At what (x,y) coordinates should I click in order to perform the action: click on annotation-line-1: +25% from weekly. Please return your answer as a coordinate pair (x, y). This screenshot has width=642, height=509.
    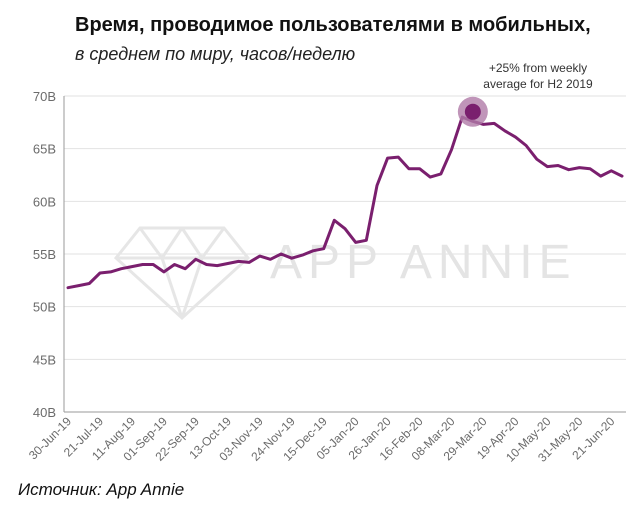
    Looking at the image, I should click on (538, 68).